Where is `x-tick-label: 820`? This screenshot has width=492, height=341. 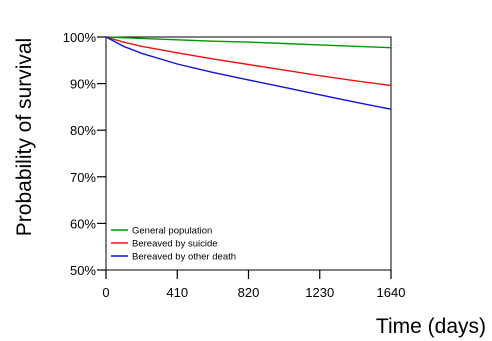 x-tick-label: 820 is located at coordinates (249, 292).